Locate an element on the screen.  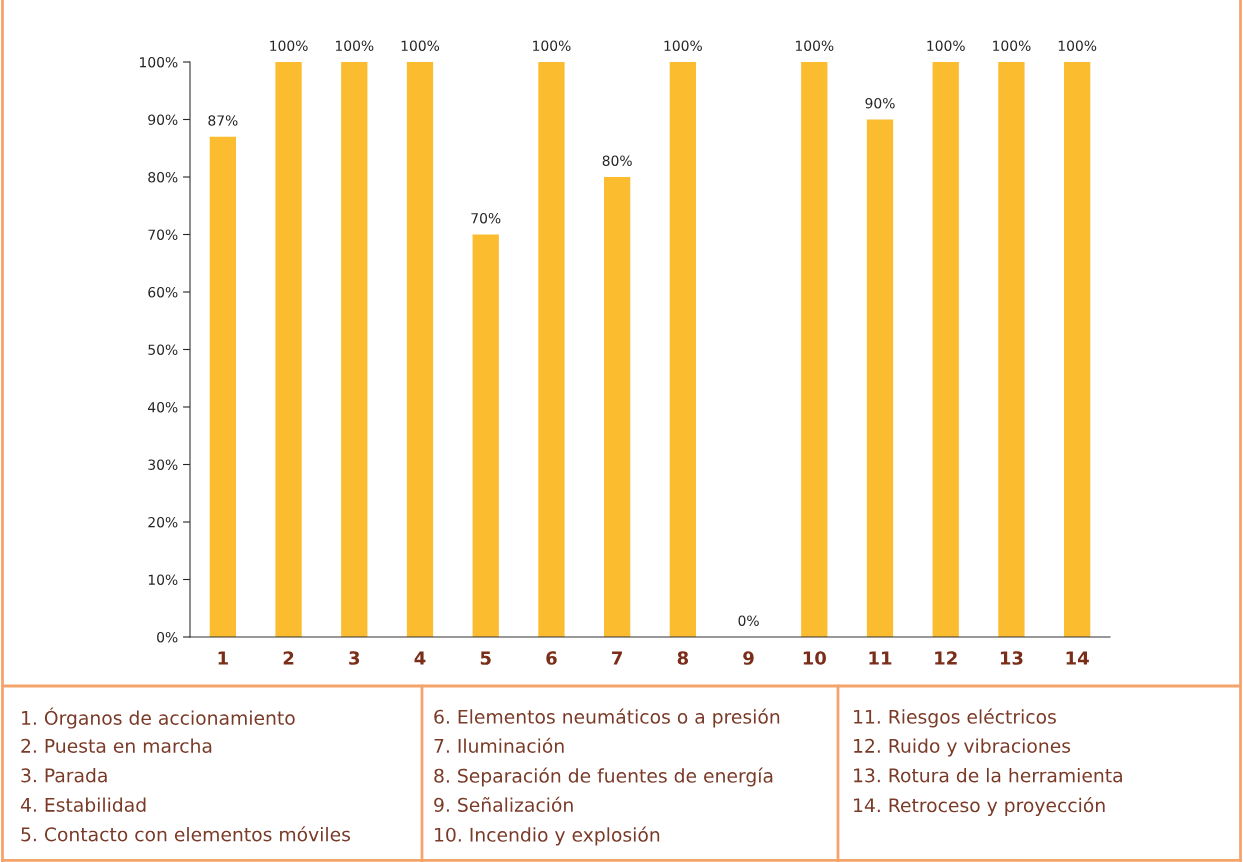
x-tick-label: 8 is located at coordinates (683, 658).